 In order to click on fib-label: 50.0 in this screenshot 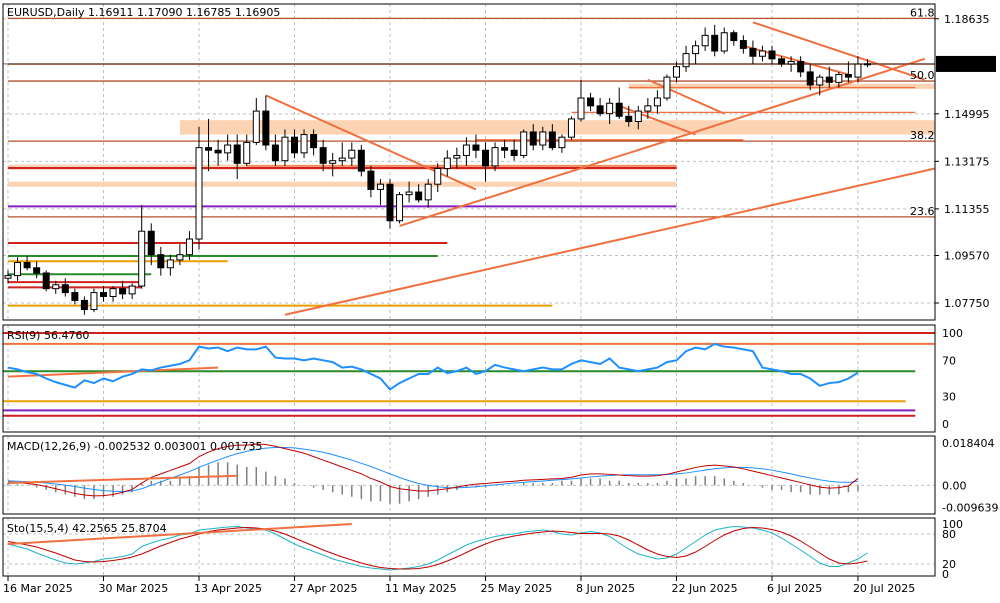, I will do `click(922, 75)`.